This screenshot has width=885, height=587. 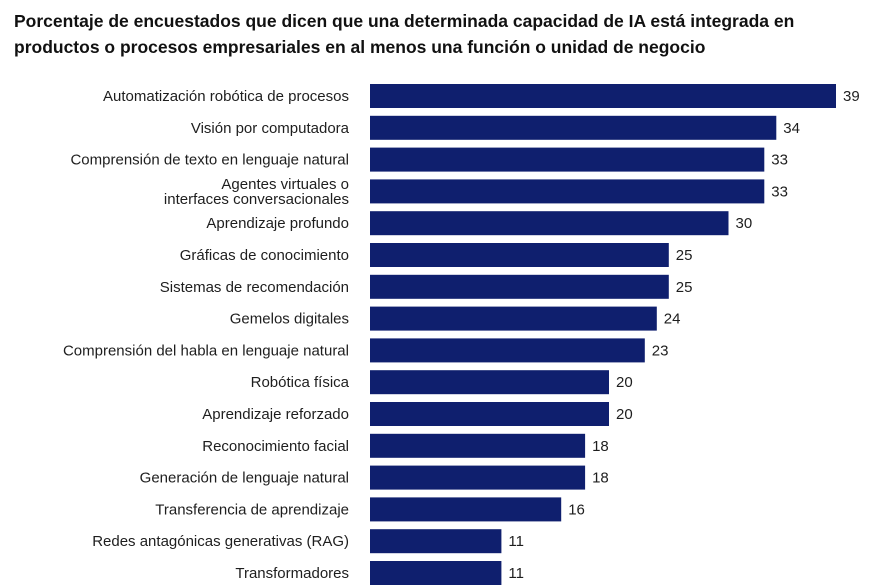 I want to click on value-label-9: 23, so click(x=660, y=350).